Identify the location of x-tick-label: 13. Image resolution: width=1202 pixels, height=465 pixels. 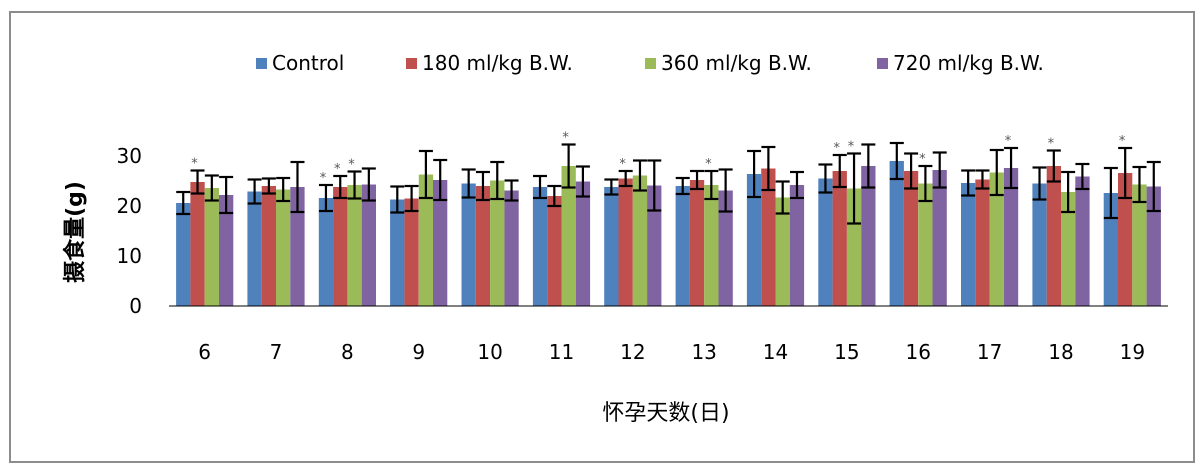
(703, 352).